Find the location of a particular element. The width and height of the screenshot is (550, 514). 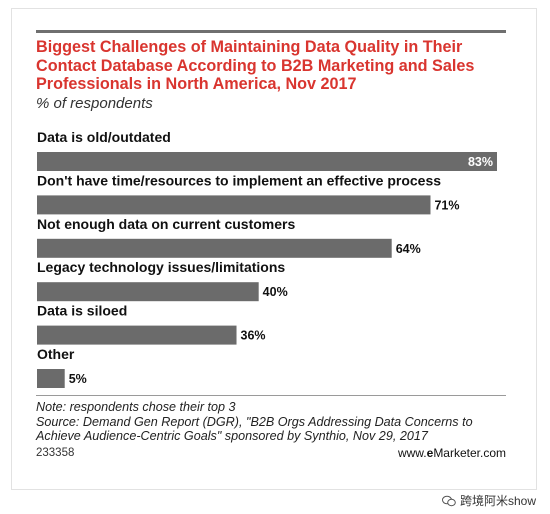

value-label: 83% is located at coordinates (480, 162).